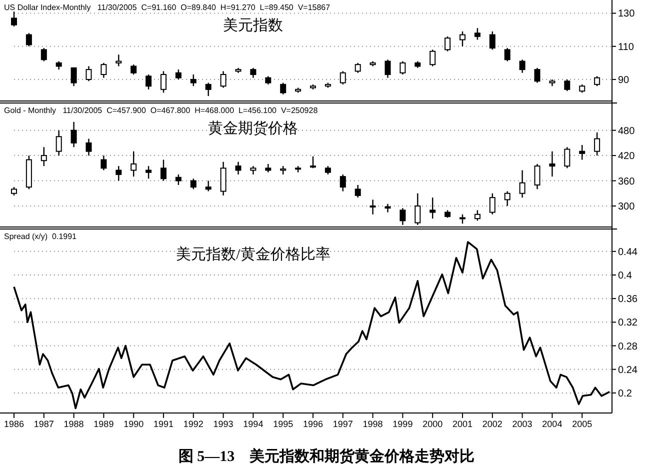  What do you see at coordinates (627, 182) in the screenshot?
I see `y-tick-label: 360` at bounding box center [627, 182].